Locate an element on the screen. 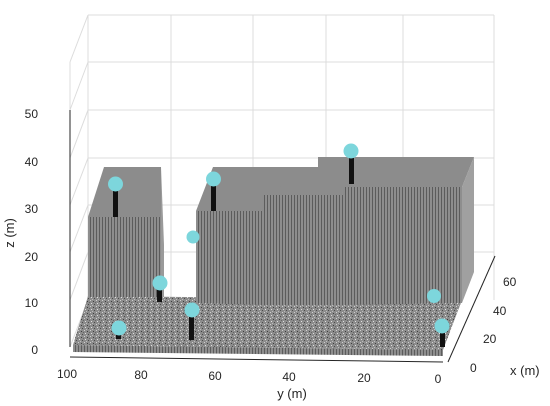  x-tick-label: 40 is located at coordinates (500, 311).